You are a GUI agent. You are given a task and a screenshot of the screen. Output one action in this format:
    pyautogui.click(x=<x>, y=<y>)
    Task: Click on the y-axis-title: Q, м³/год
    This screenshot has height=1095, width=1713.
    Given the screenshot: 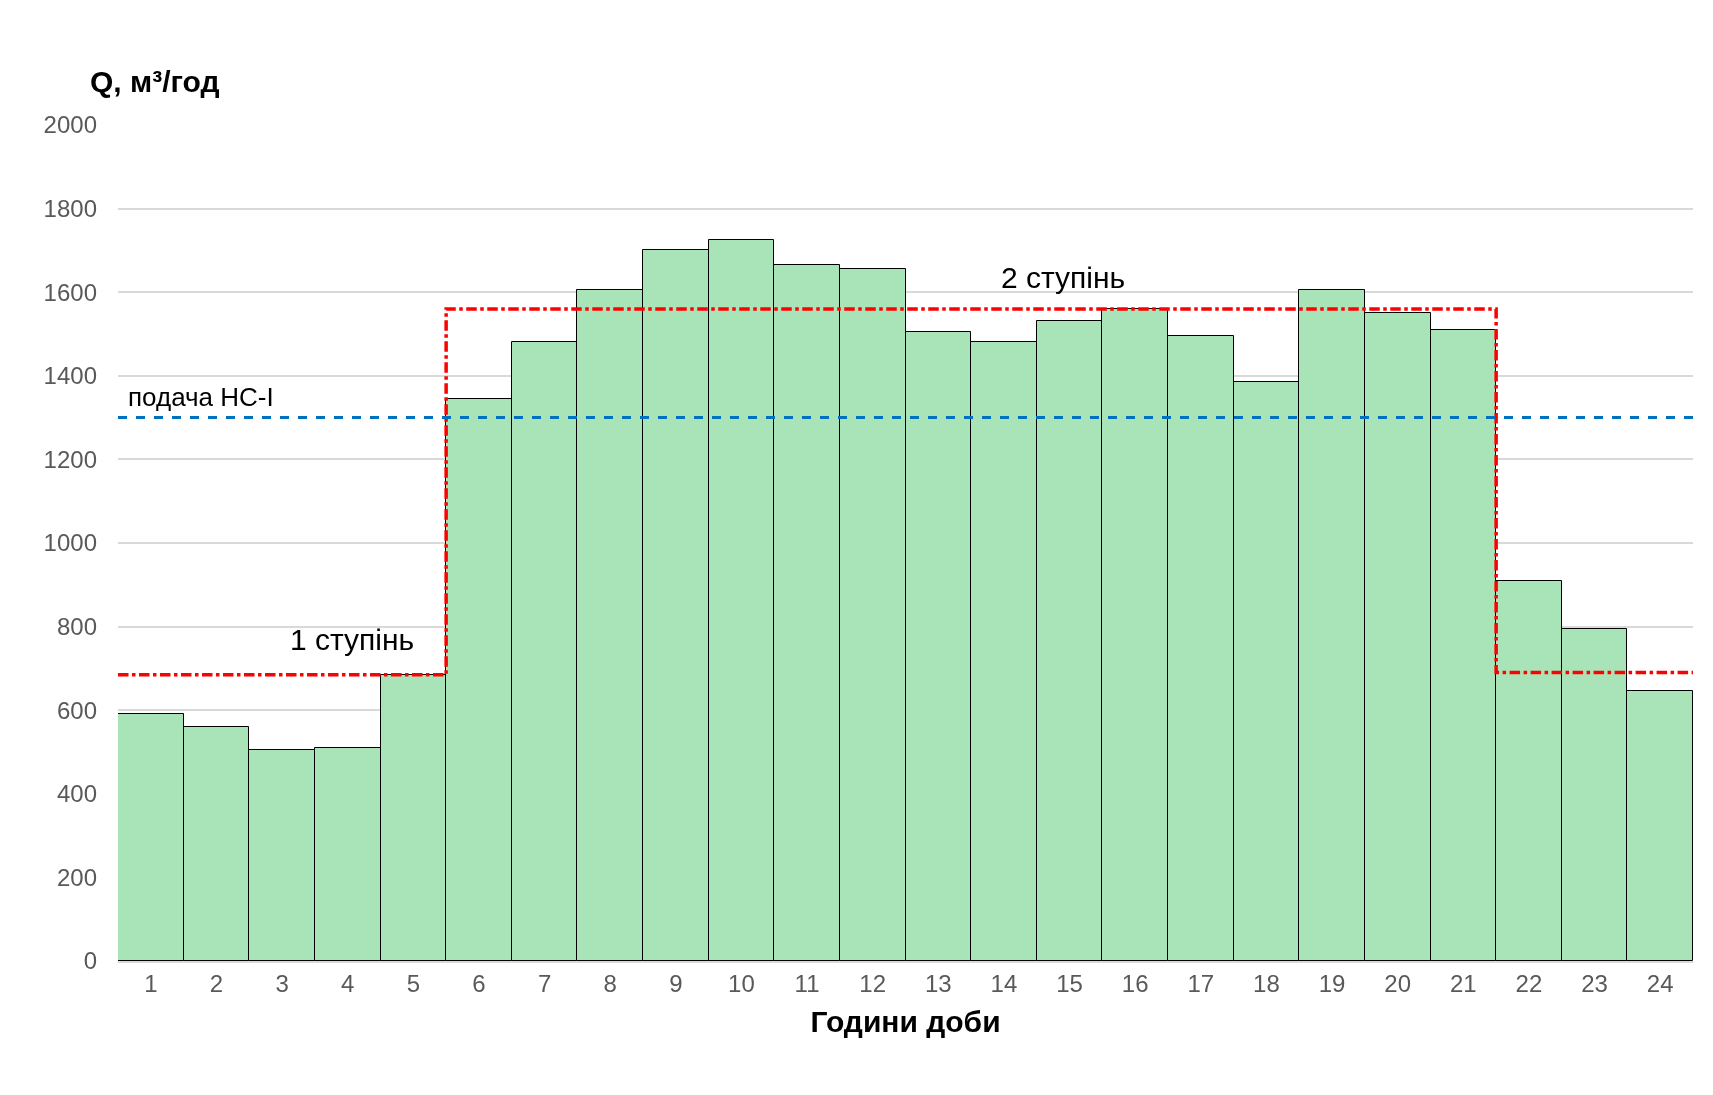 What is the action you would take?
    pyautogui.click(x=155, y=81)
    